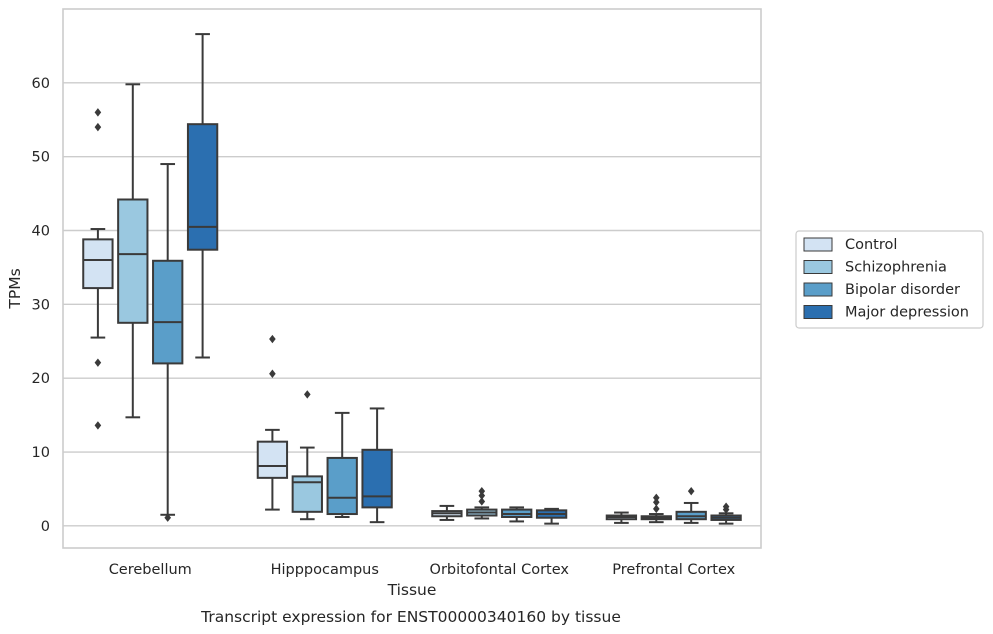 The image size is (993, 634). Describe the element at coordinates (41, 84) in the screenshot. I see `y-tick-label: 60` at that location.